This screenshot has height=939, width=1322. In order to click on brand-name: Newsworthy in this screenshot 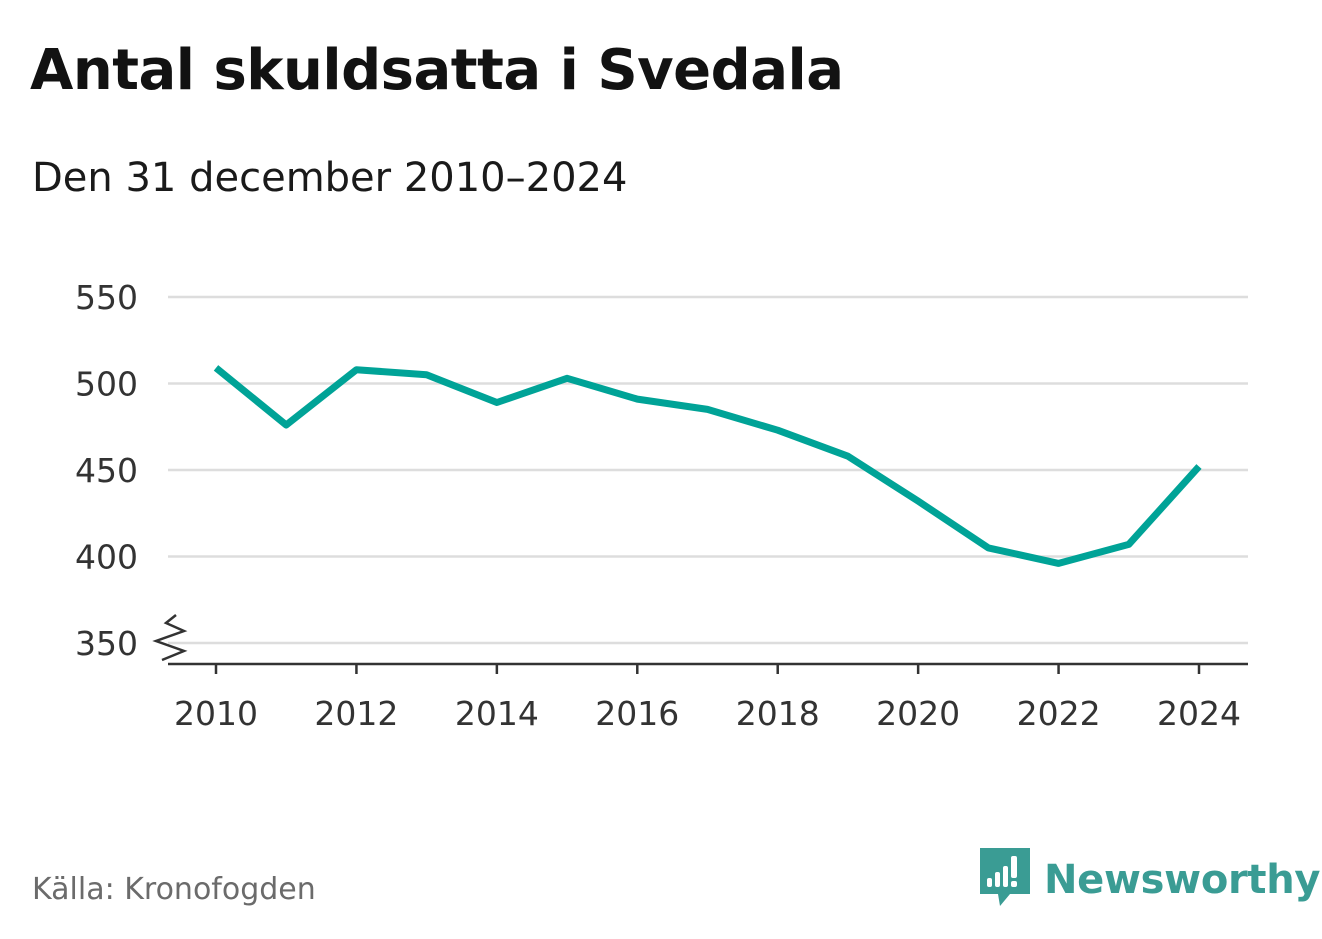, I will do `click(1182, 880)`.